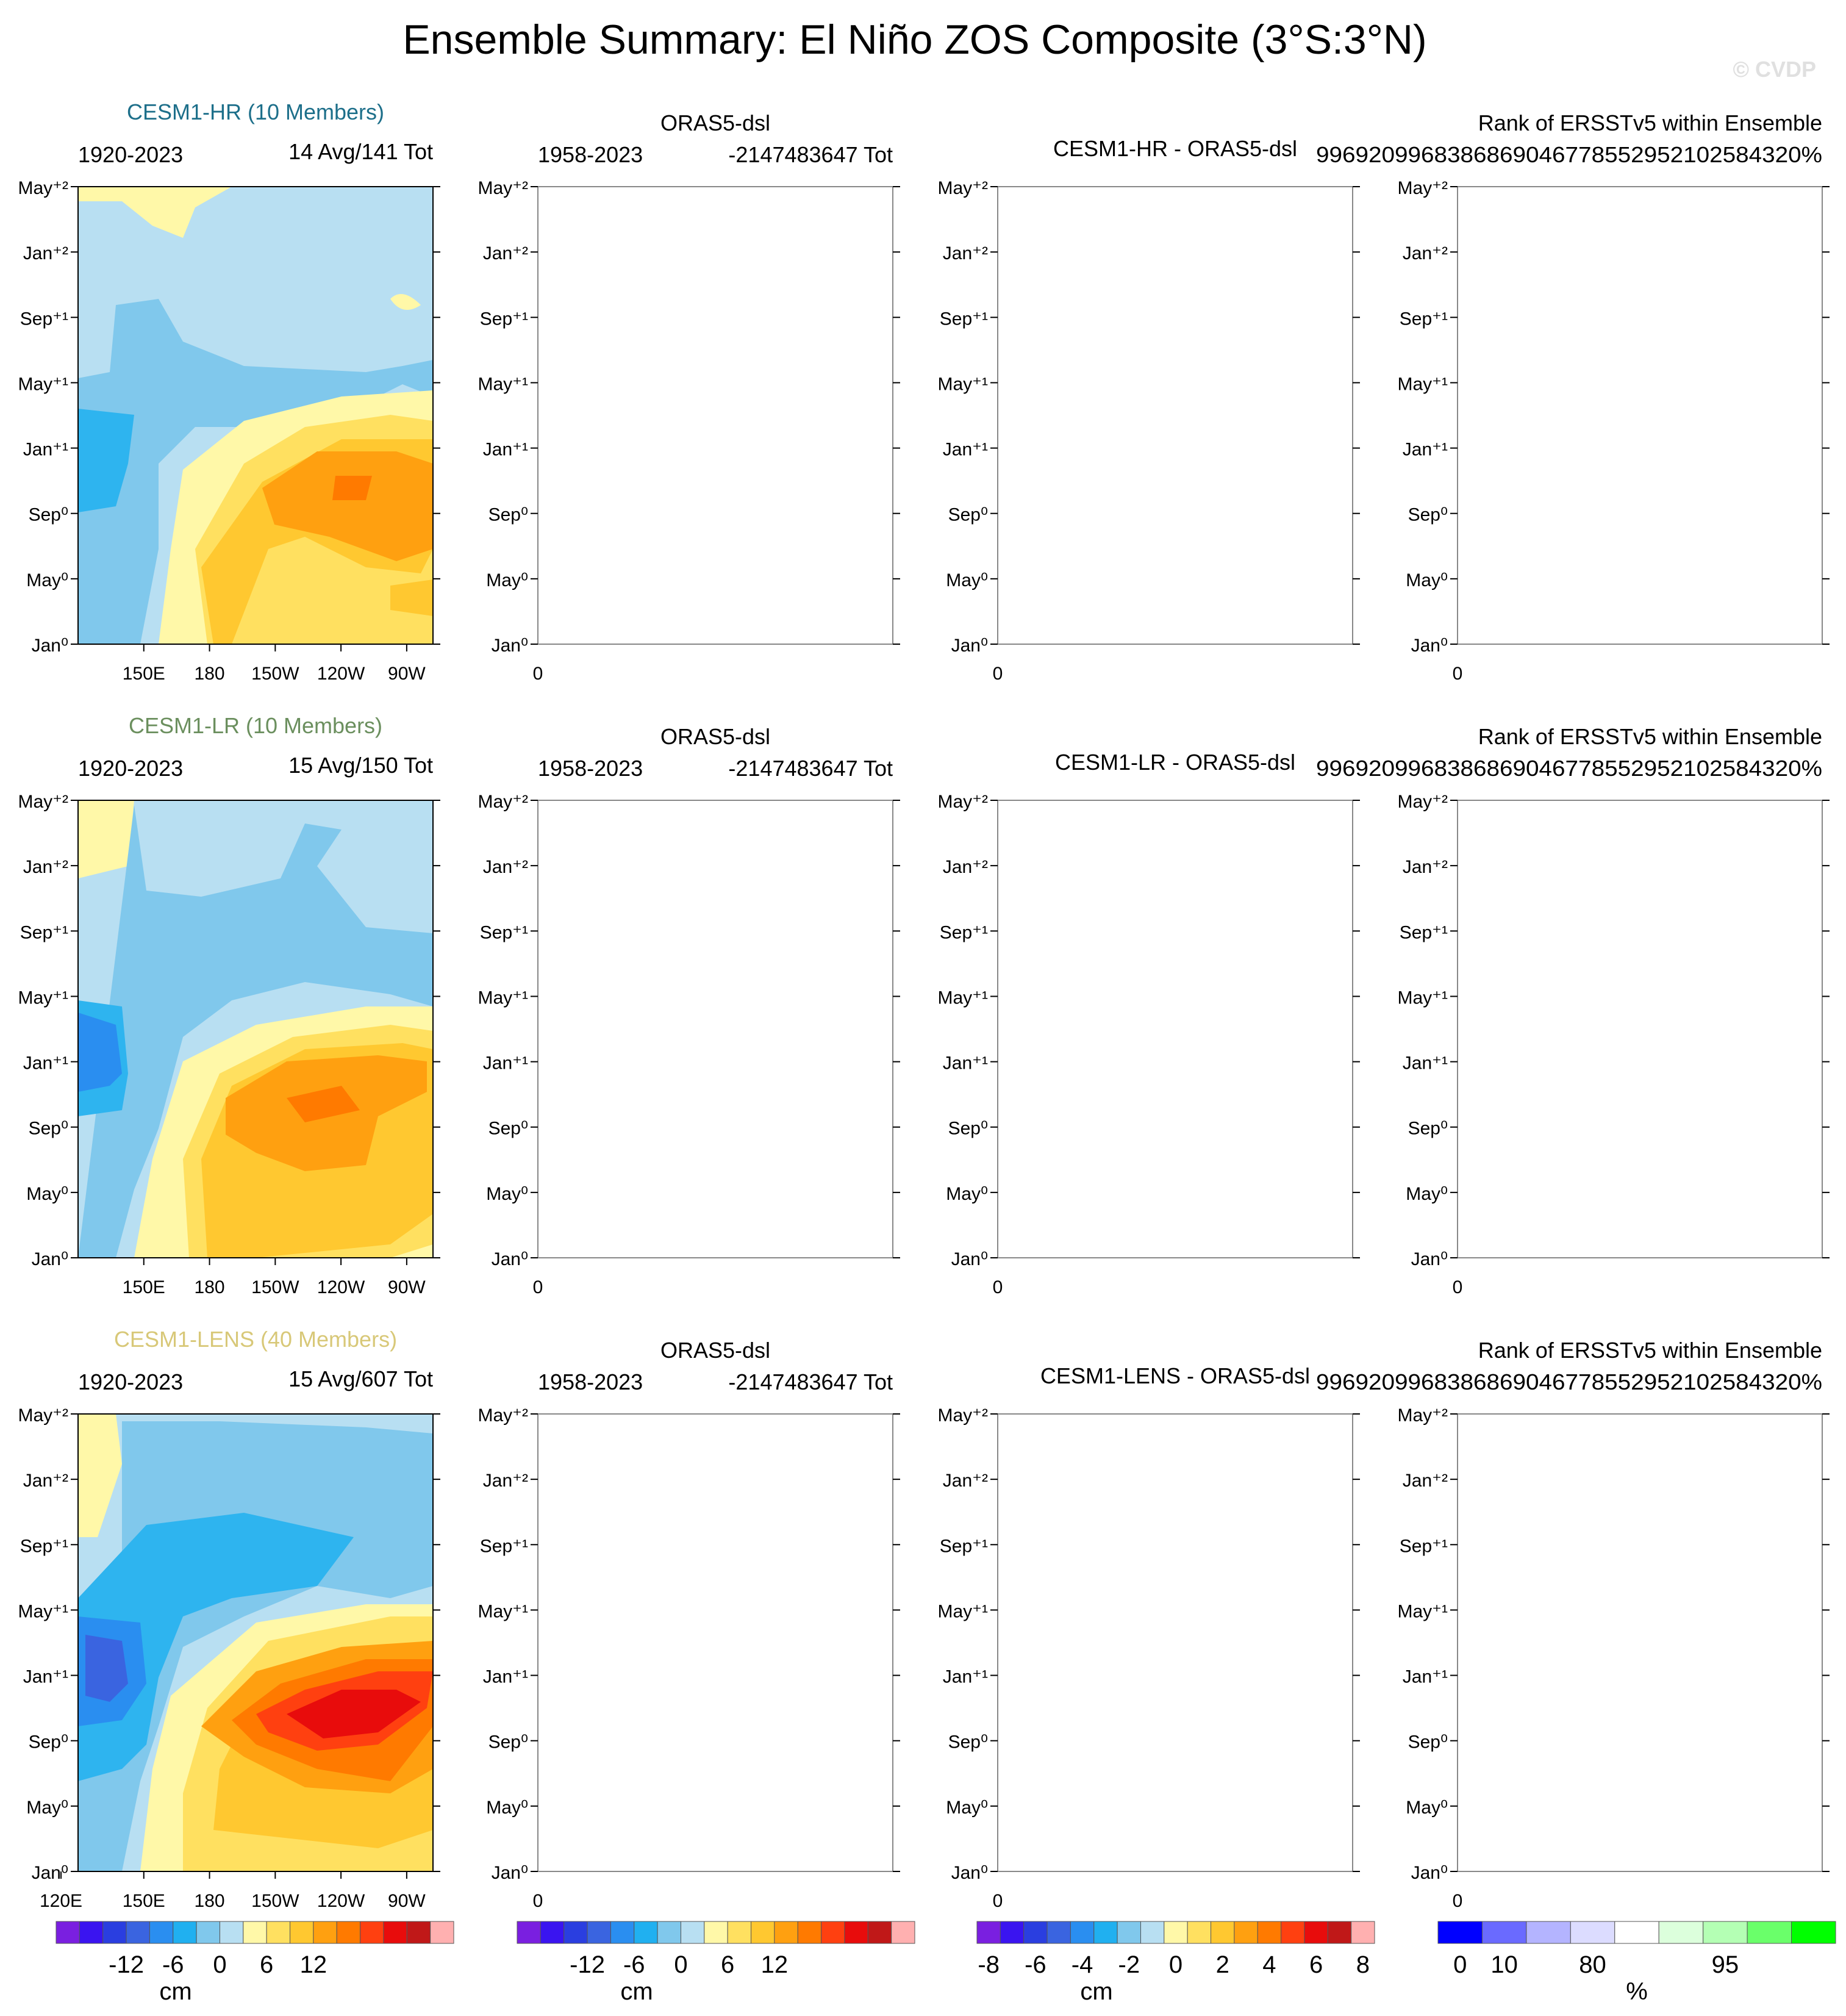  Describe the element at coordinates (1569, 1381) in the screenshot. I see `row3-rank-value: 9969209968386869046778552952102584320%` at that location.